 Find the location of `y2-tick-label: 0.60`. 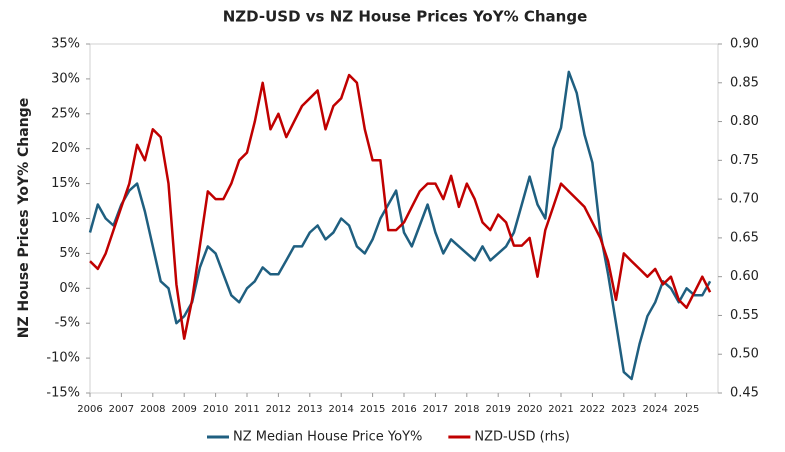

y2-tick-label: 0.60 is located at coordinates (744, 276).